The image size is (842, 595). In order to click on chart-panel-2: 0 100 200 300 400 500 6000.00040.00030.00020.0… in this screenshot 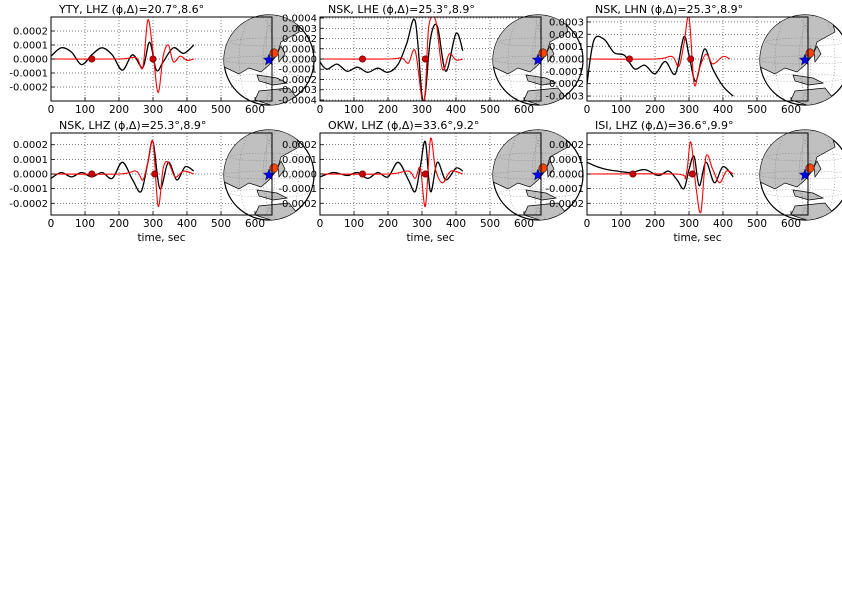, I will do `click(431, 59)`.